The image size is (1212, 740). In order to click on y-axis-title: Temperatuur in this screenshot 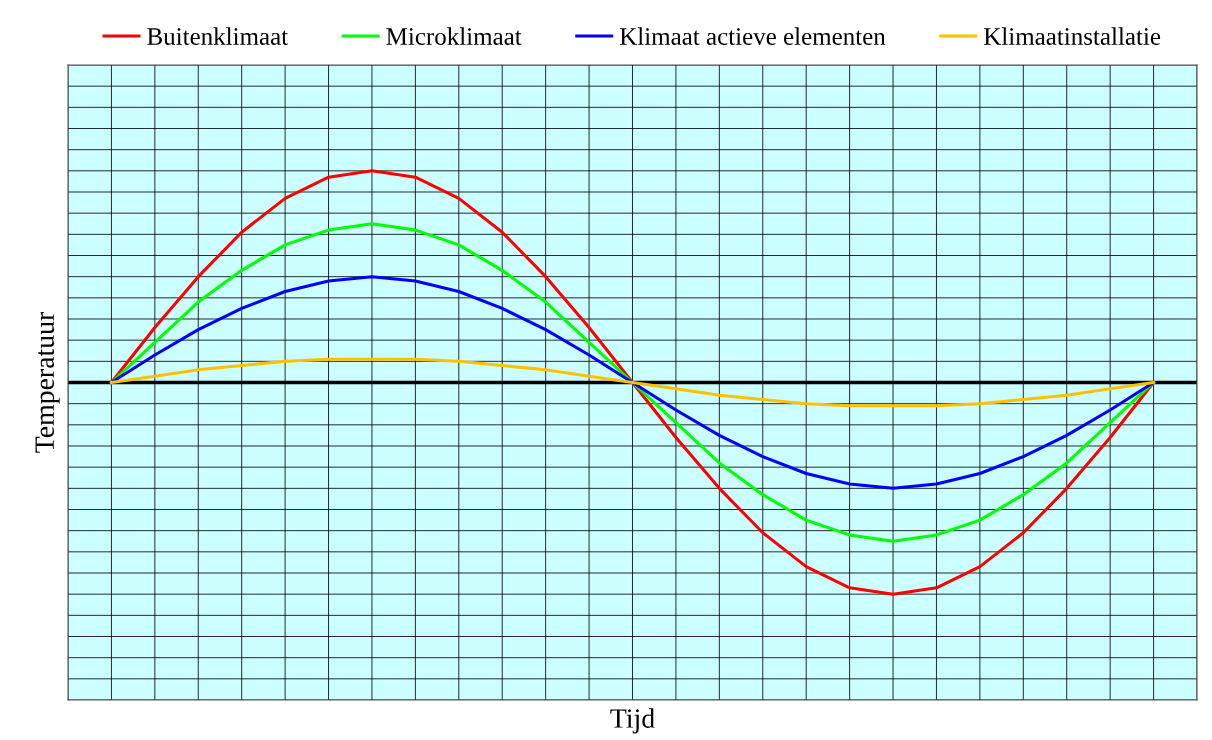, I will do `click(47, 382)`.